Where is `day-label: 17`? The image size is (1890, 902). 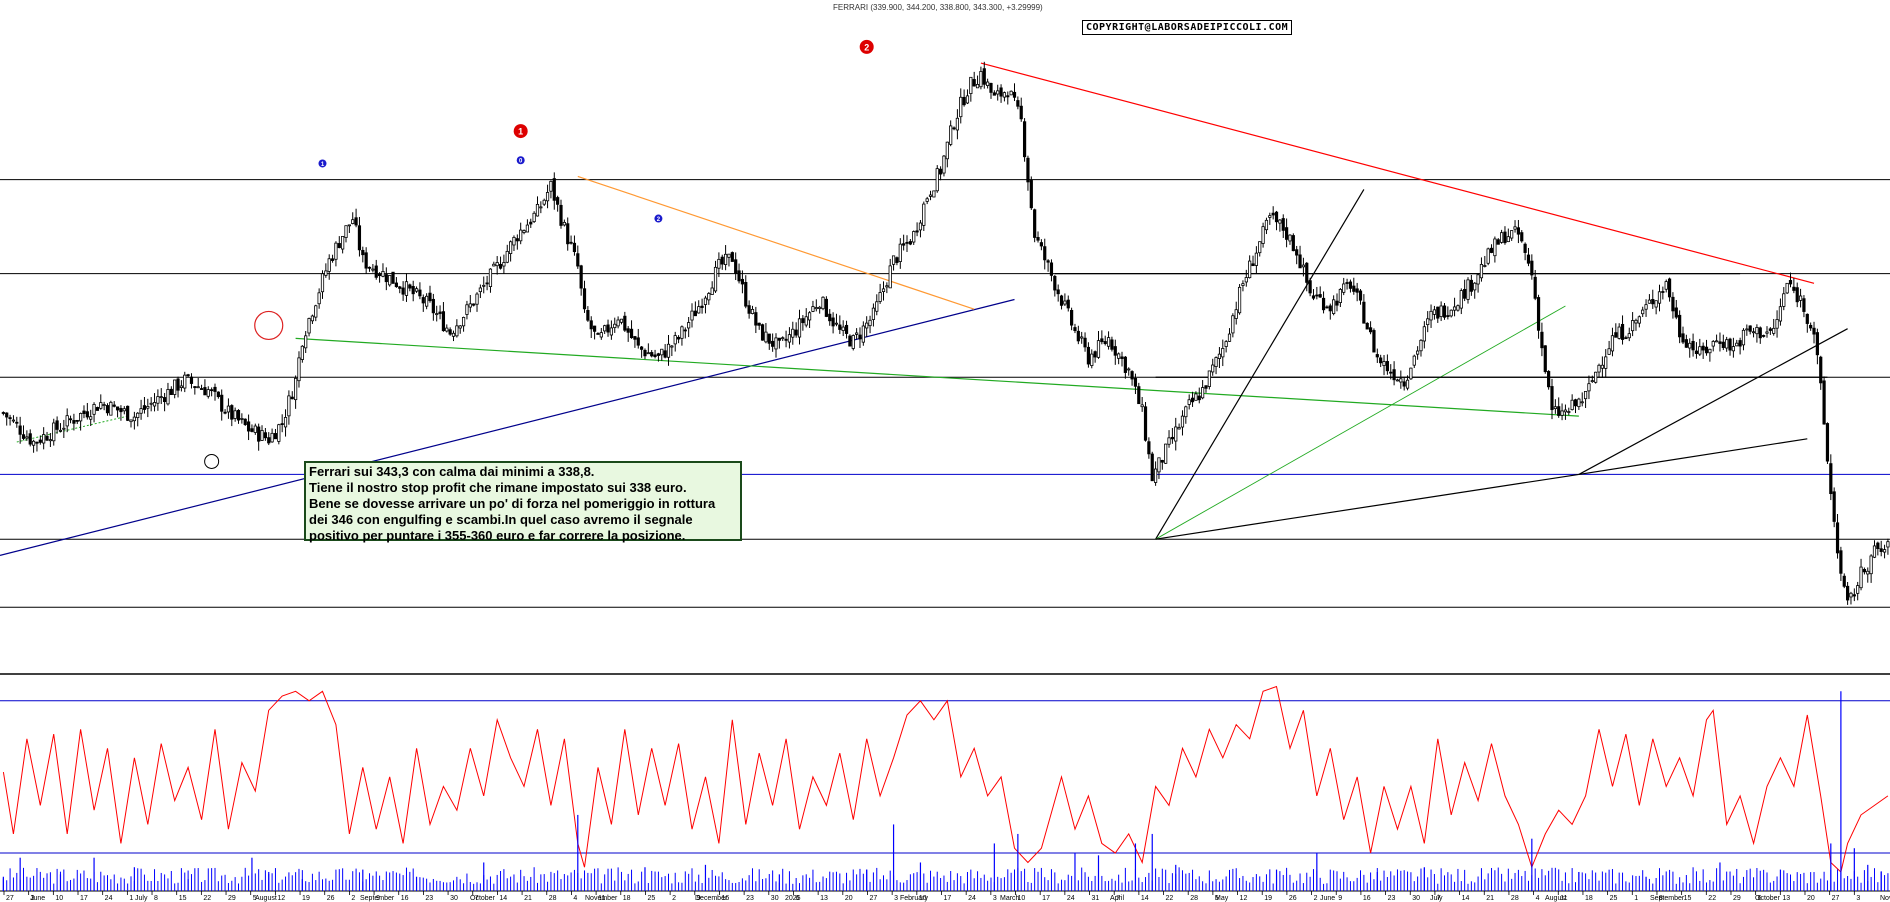
day-label: 17 is located at coordinates (948, 898).